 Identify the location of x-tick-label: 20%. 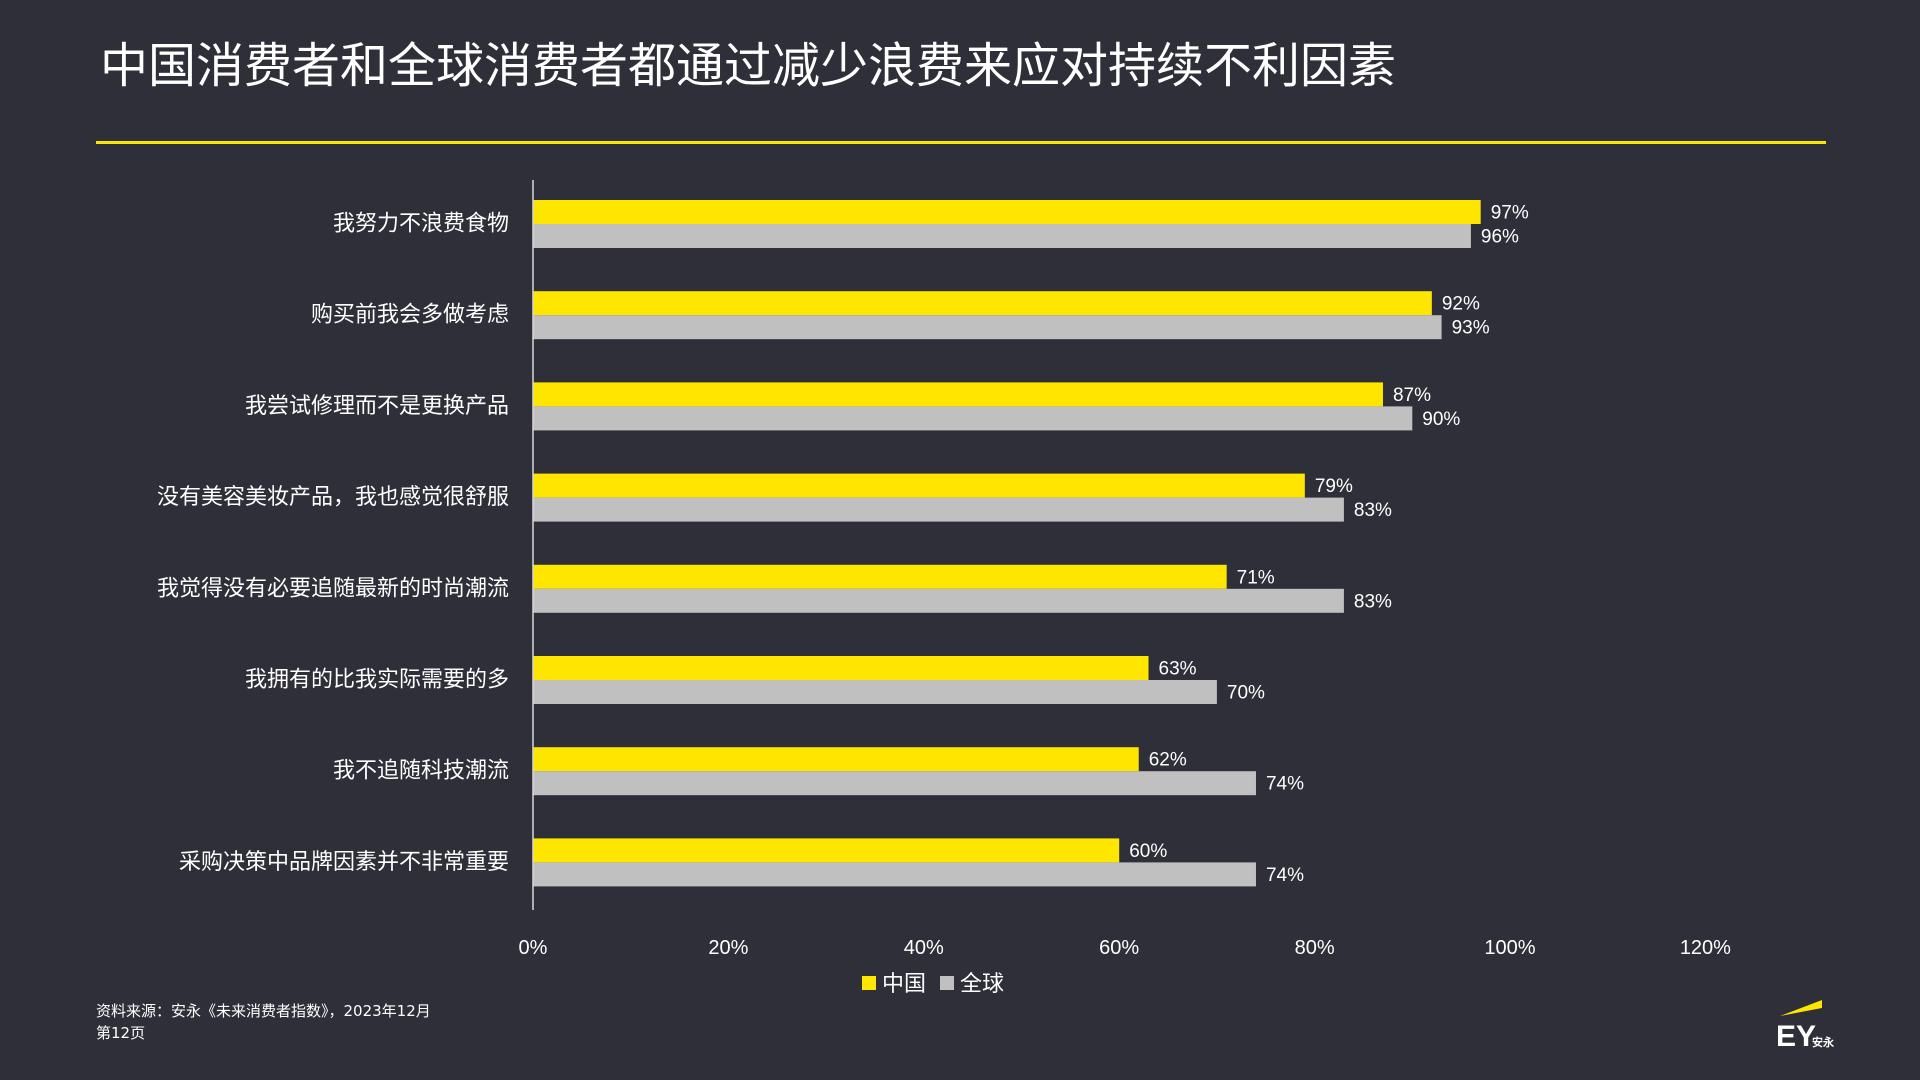
(728, 948).